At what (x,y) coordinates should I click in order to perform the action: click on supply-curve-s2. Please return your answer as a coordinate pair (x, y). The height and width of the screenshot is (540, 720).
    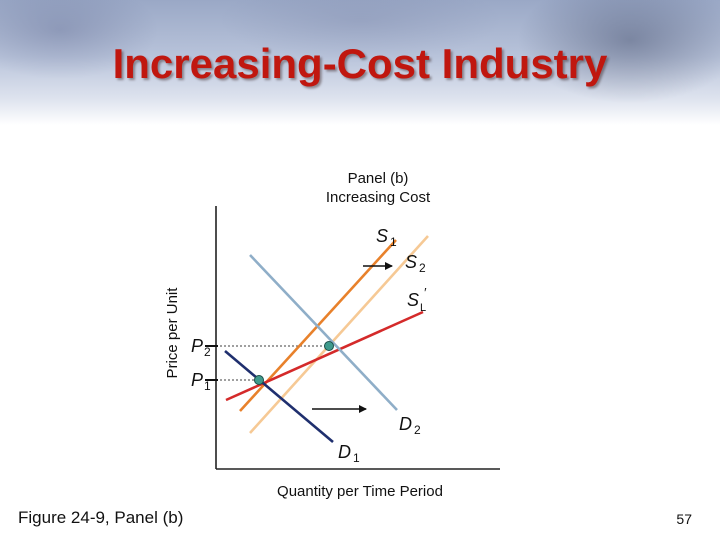
    Looking at the image, I should click on (339, 334).